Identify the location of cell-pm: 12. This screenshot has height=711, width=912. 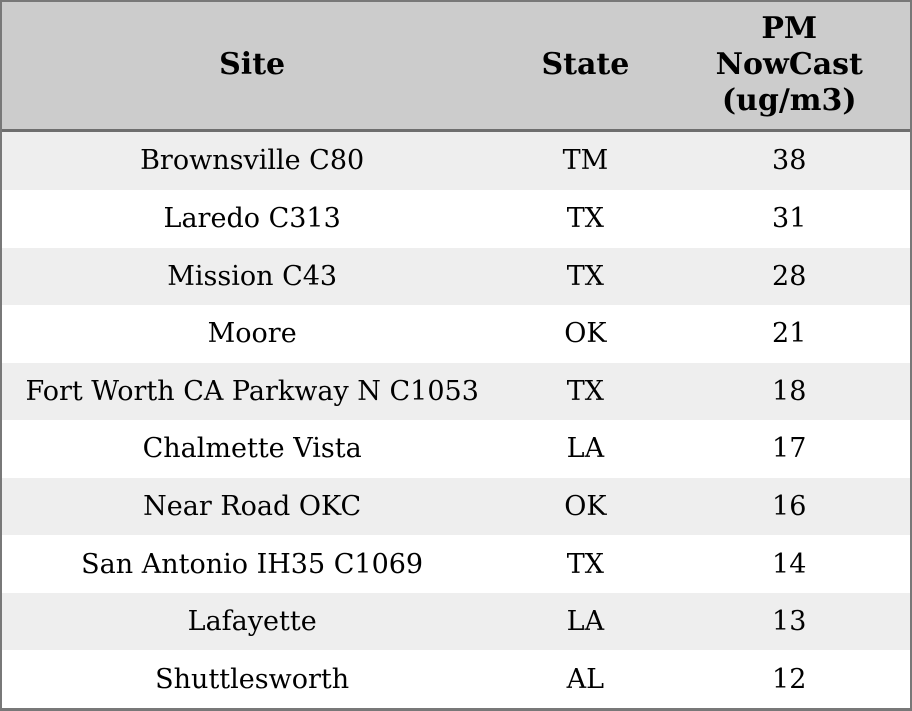
(789, 679).